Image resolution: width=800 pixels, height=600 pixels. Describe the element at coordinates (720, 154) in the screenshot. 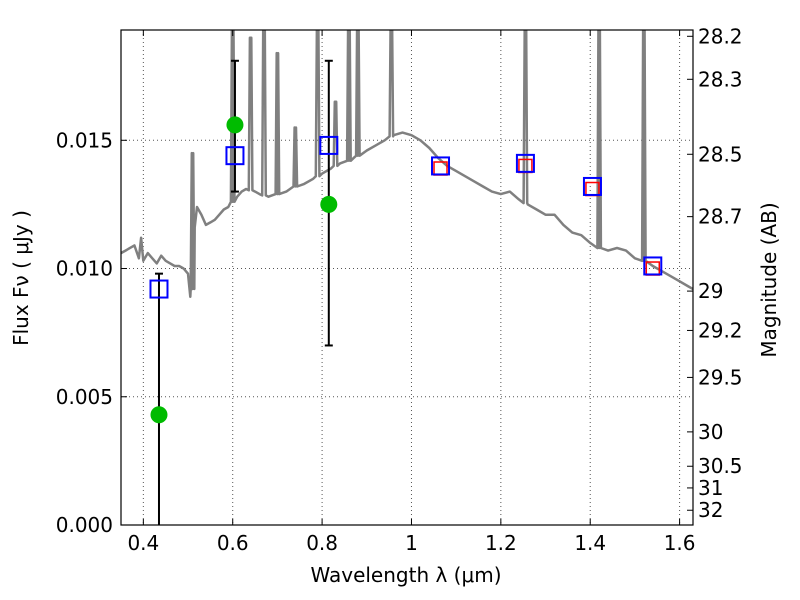

I see `mag-tick-label: 28.5` at that location.